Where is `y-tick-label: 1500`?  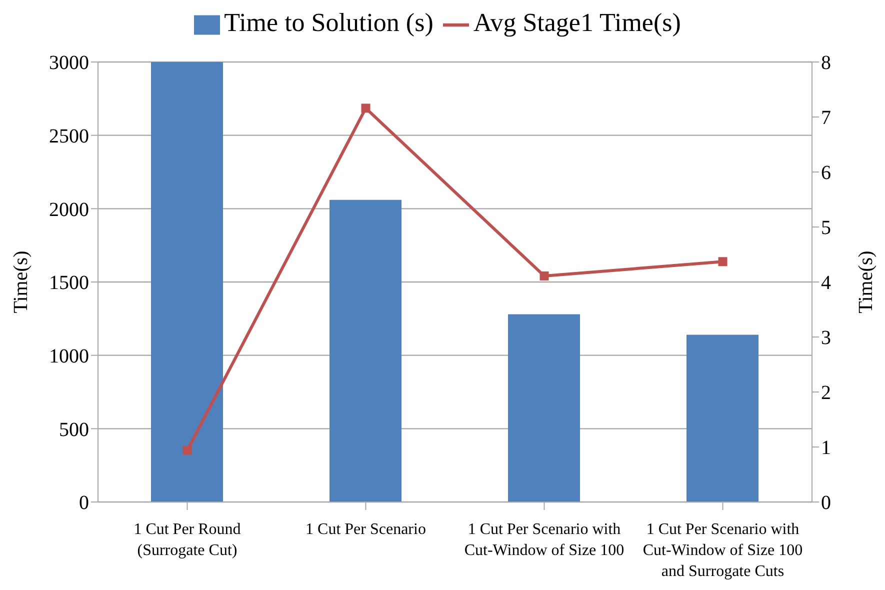 y-tick-label: 1500 is located at coordinates (69, 283).